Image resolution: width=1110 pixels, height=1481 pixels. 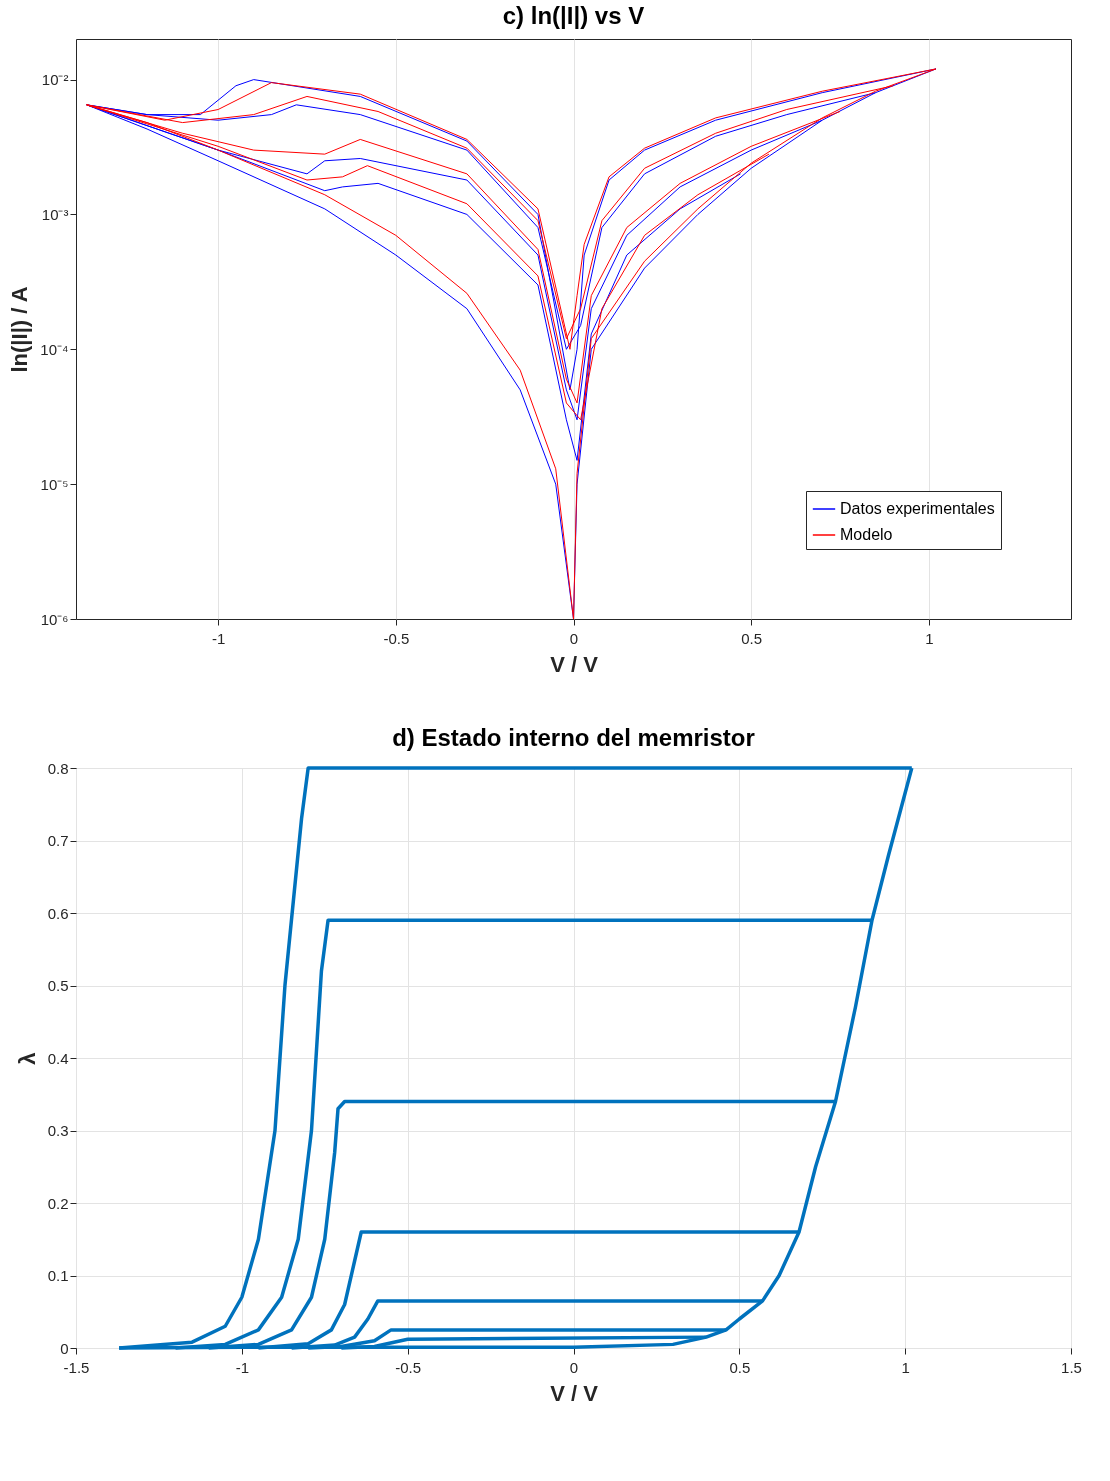 I want to click on chart-title: c) ln(|I|) vs V, so click(x=573, y=15).